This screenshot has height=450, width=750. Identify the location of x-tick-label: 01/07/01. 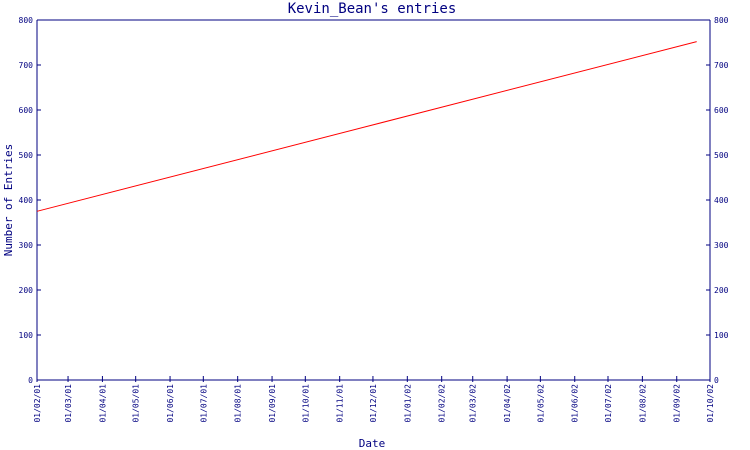
(203, 403).